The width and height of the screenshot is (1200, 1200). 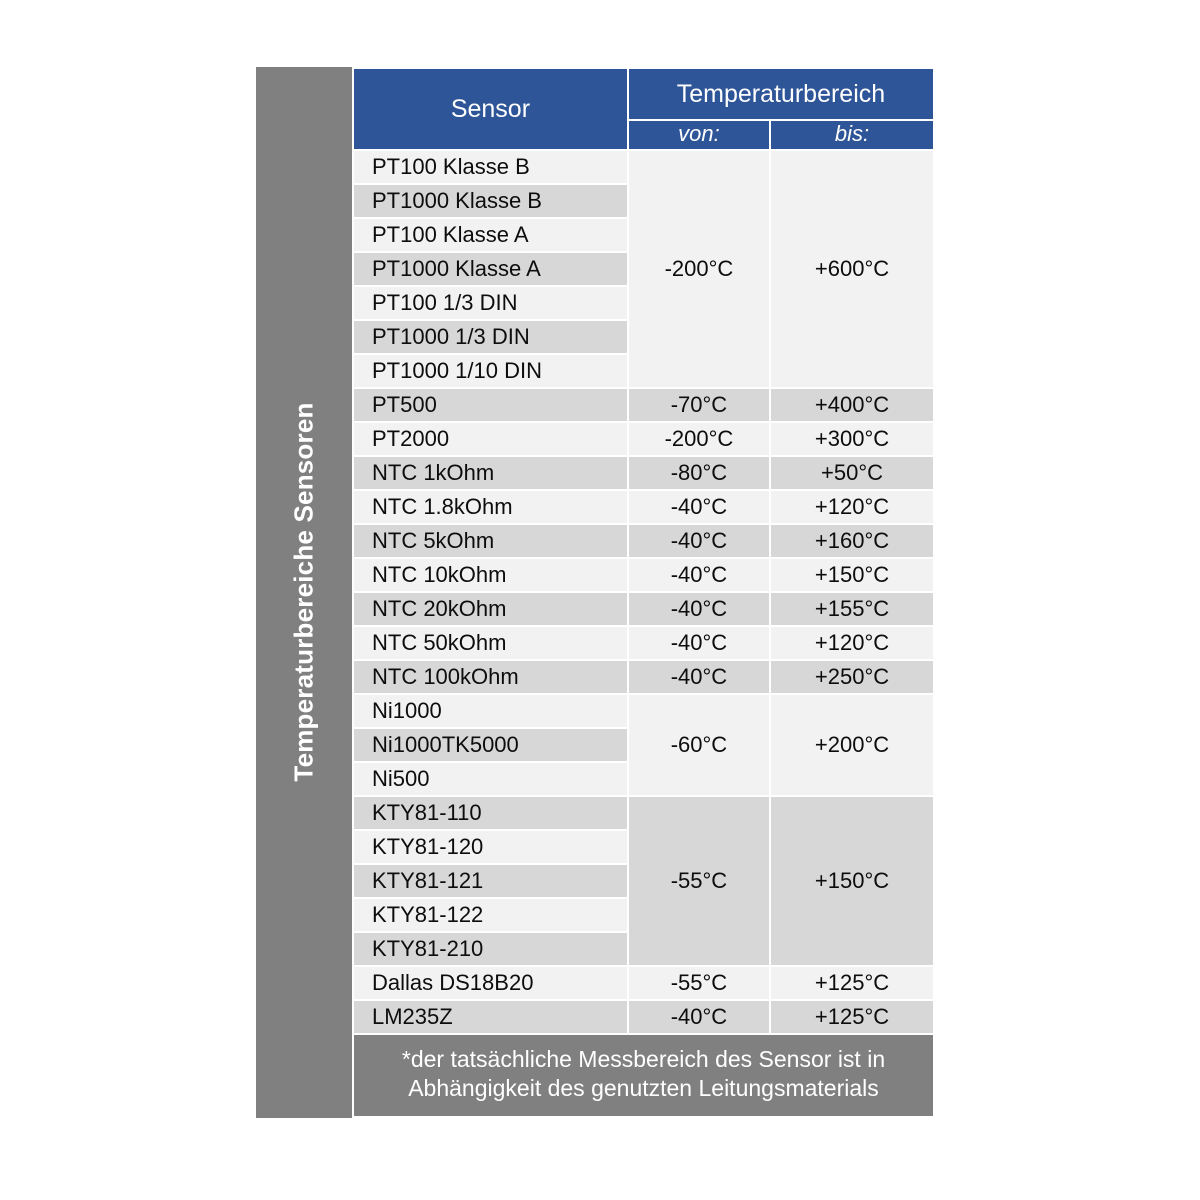 I want to click on sensor-name-cell: NTC 1kOhm, so click(x=490, y=473).